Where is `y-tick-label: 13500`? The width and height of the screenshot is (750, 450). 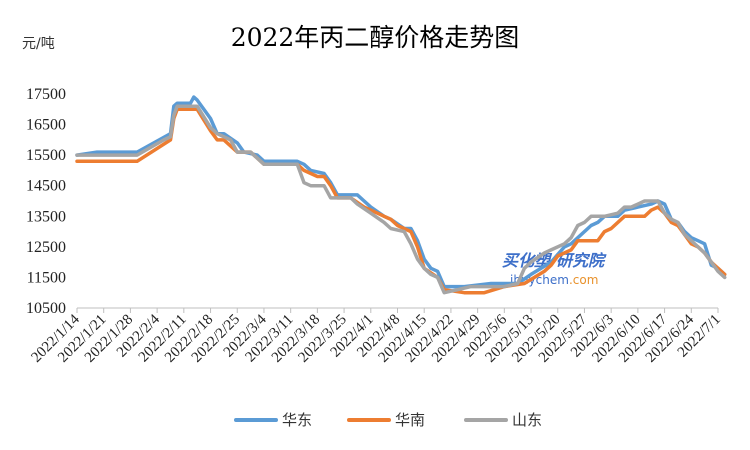 y-tick-label: 13500 is located at coordinates (46, 216).